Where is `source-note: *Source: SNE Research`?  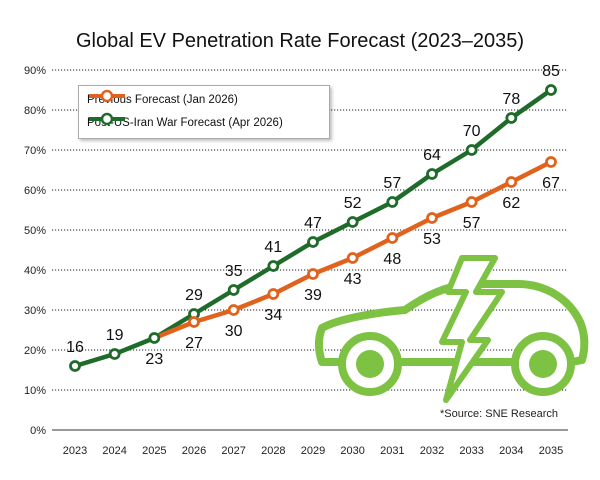 source-note: *Source: SNE Research is located at coordinates (499, 414).